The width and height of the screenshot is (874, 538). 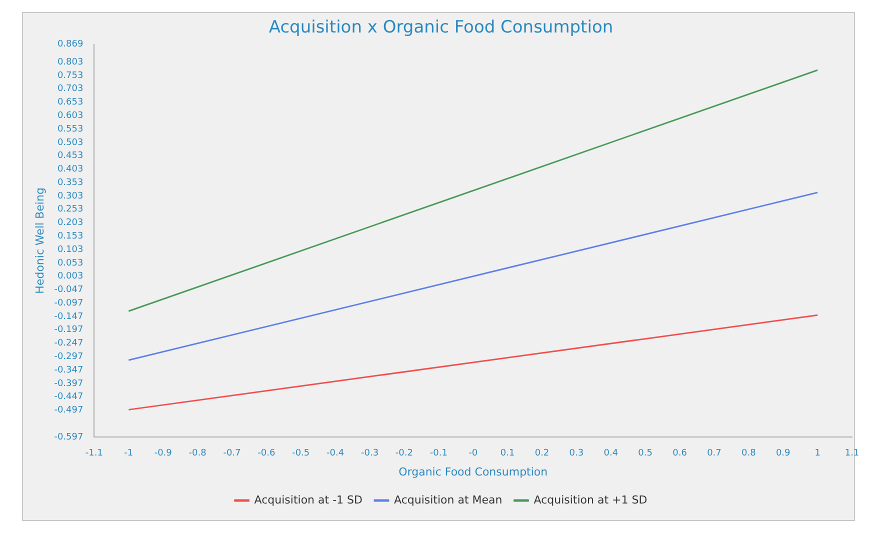 I want to click on x-tick-label: 0.6, so click(x=680, y=453).